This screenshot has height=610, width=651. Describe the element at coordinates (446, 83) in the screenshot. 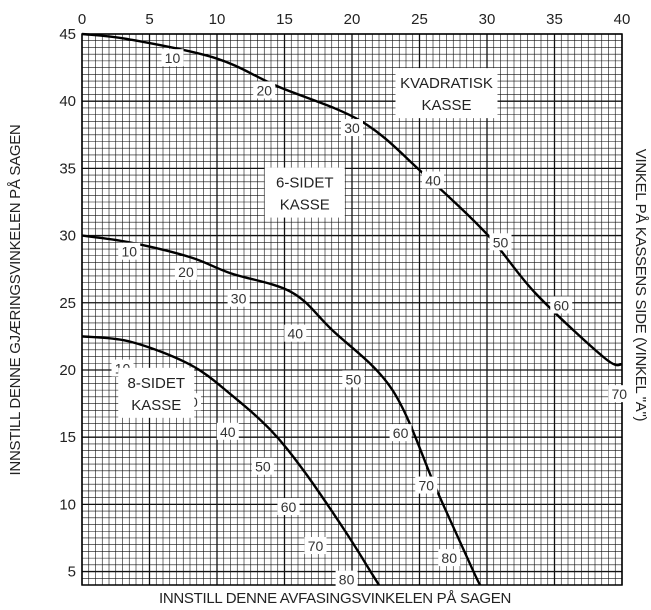

I see `series-name-line: KVADRATISK` at that location.